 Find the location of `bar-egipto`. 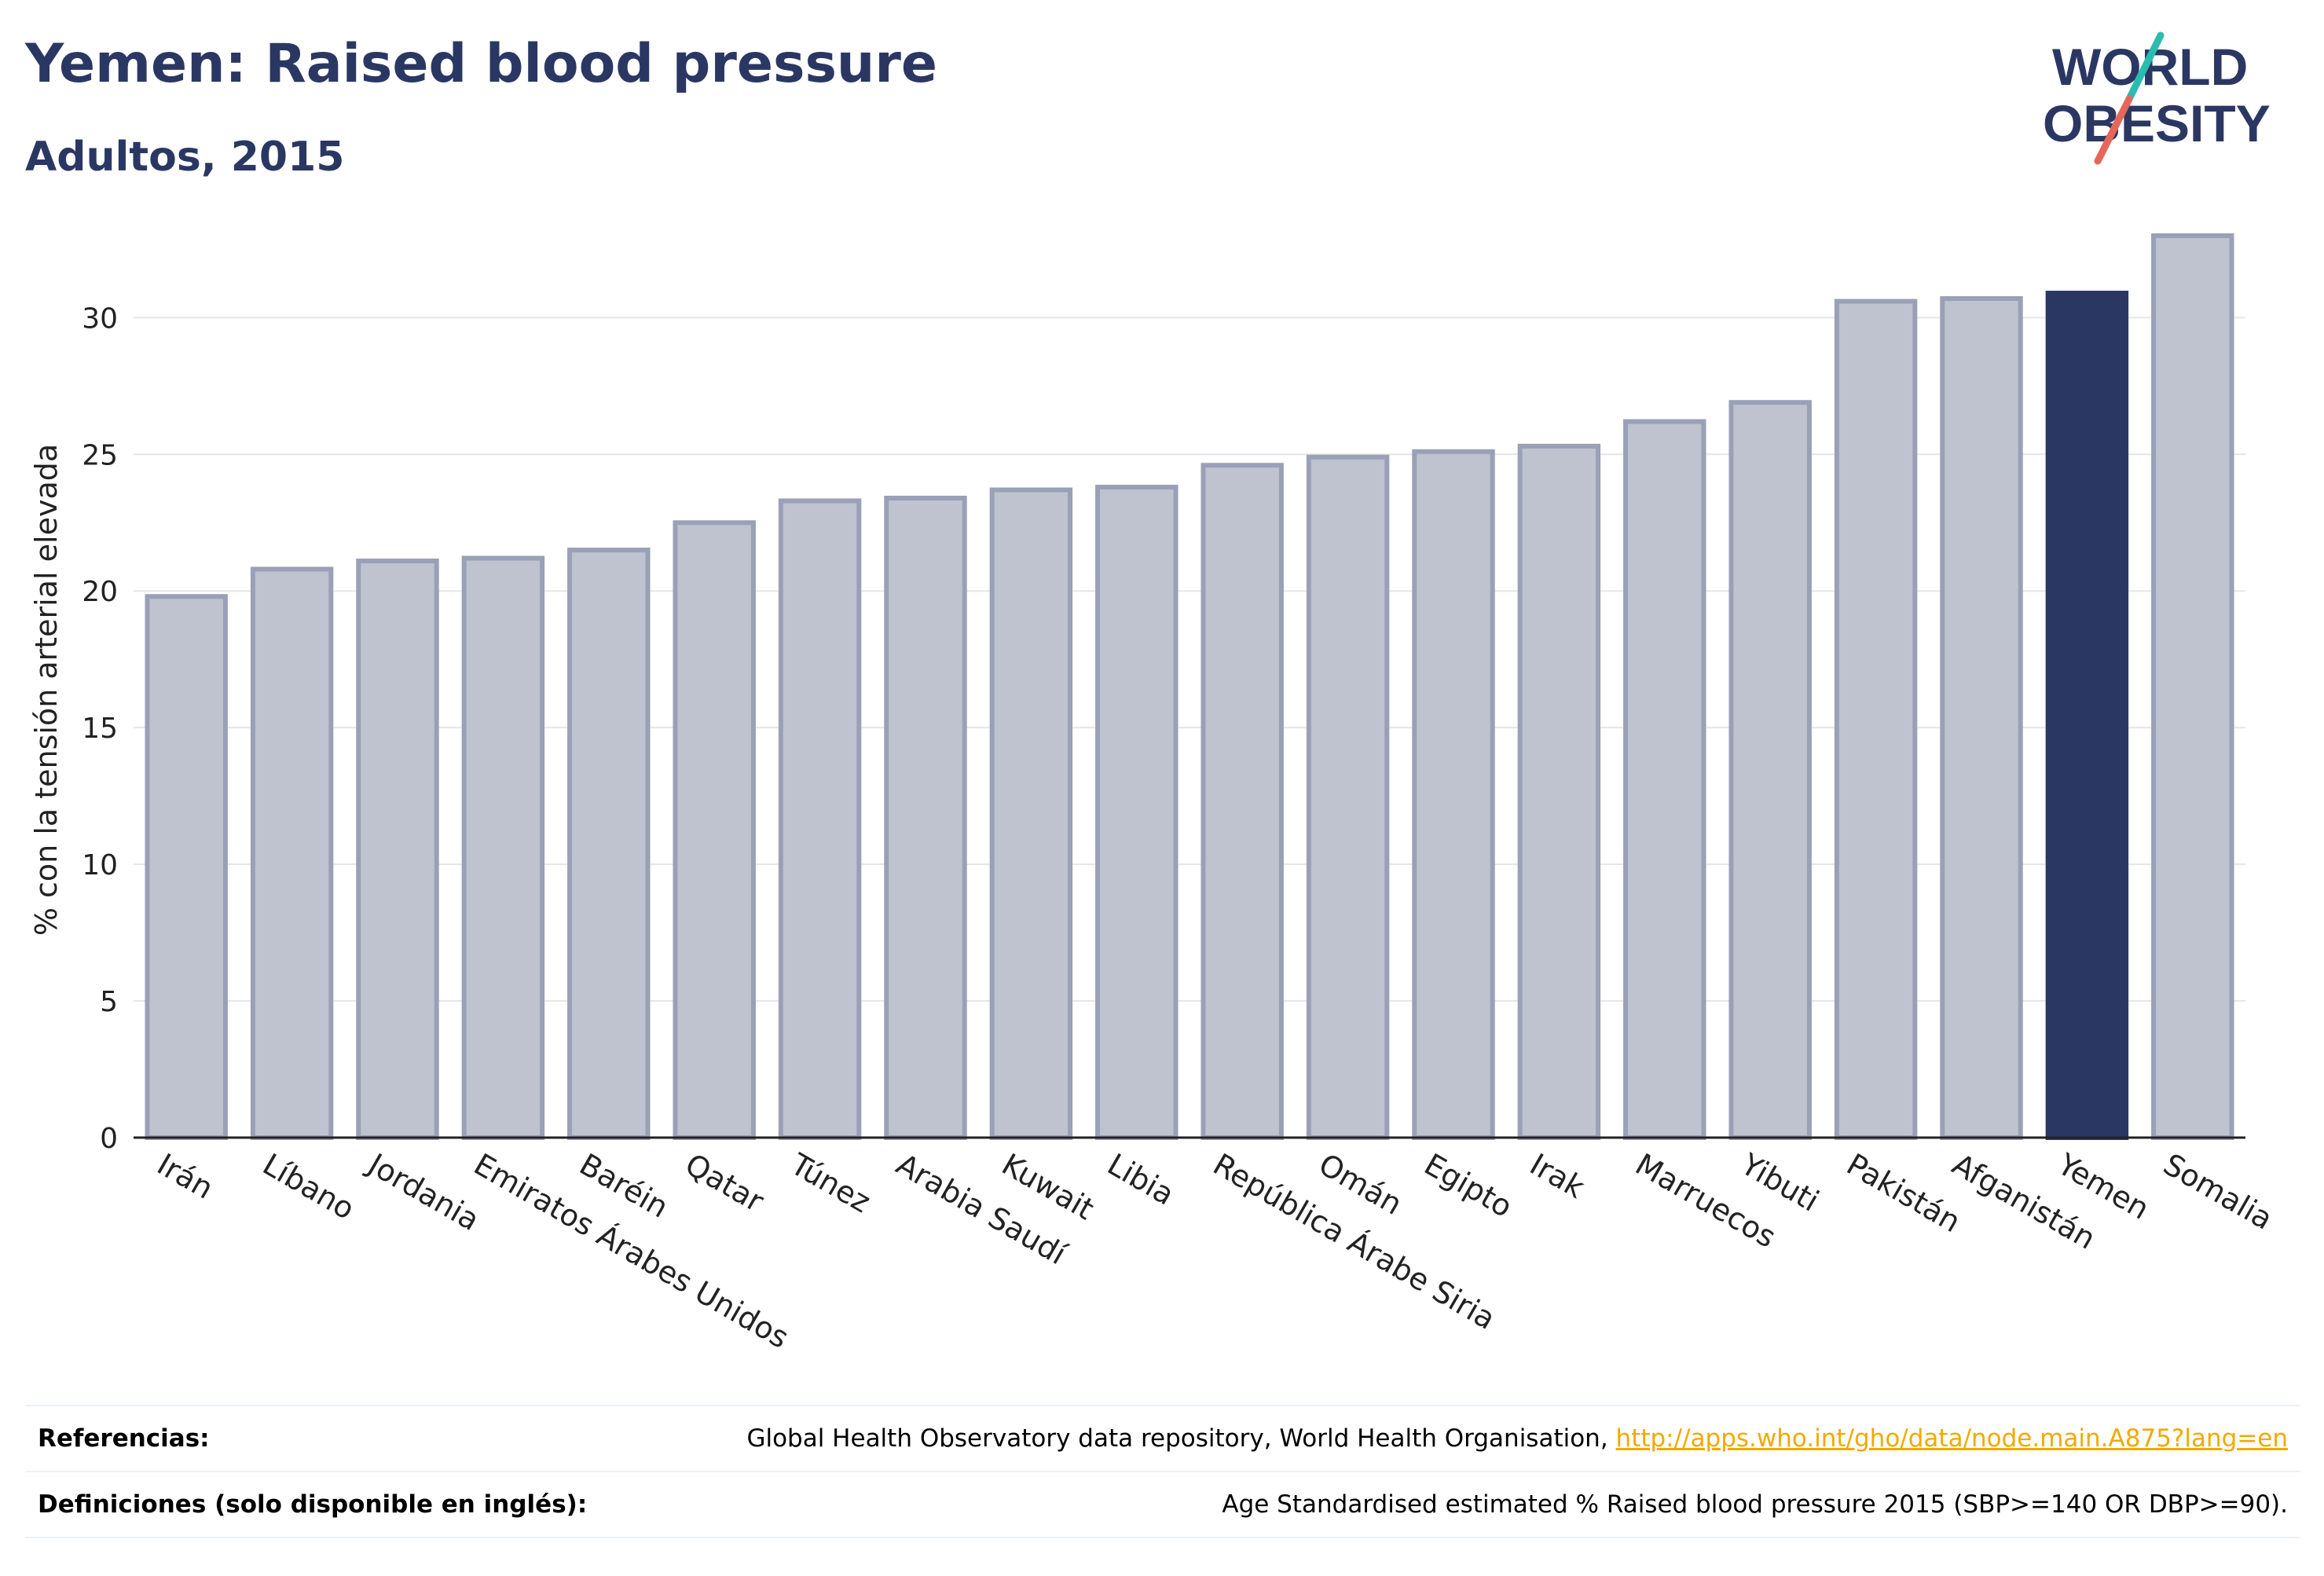

bar-egipto is located at coordinates (1453, 794).